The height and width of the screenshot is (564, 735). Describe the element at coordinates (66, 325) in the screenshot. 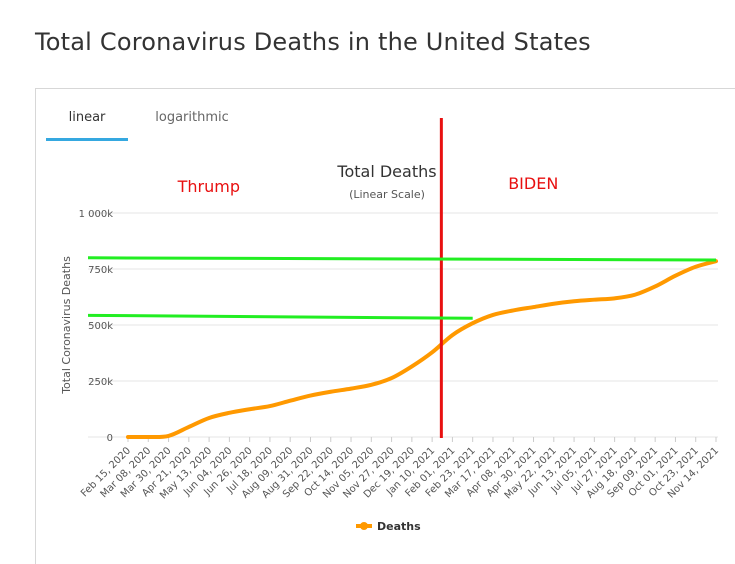

I see `y-axis-label: Total Coronavirus Deaths` at that location.